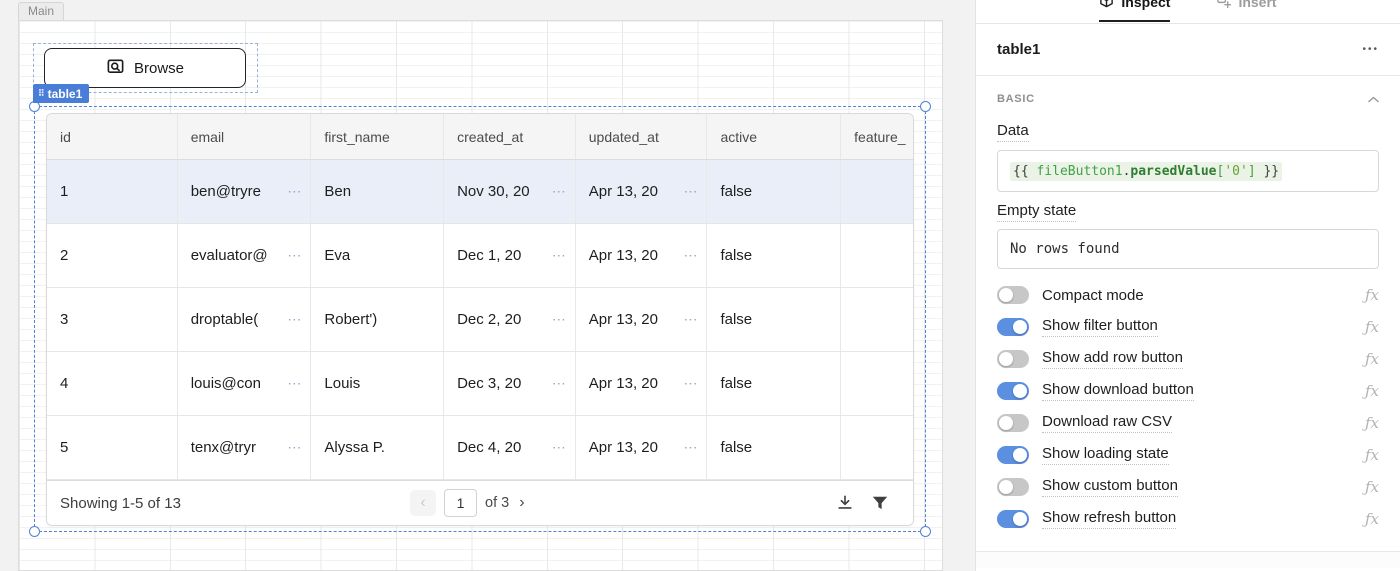  I want to click on data-expression-value: {{ fileButton1.parsedValue['0'] }}, so click(1146, 171).